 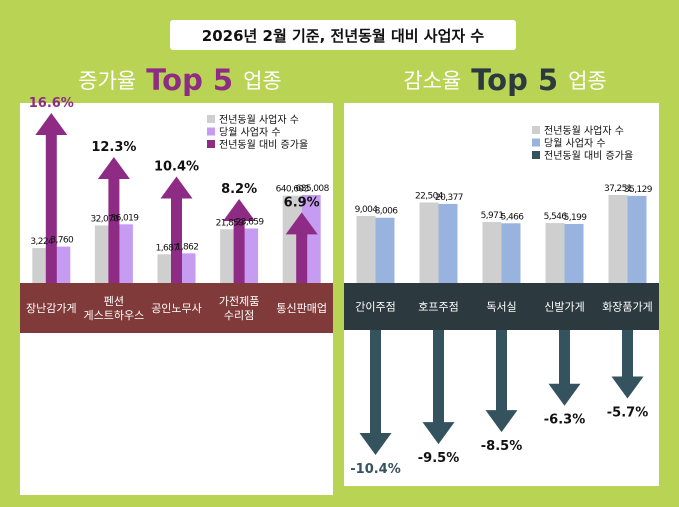 I want to click on decrease-prev-value-label: 9,004, so click(x=367, y=210).